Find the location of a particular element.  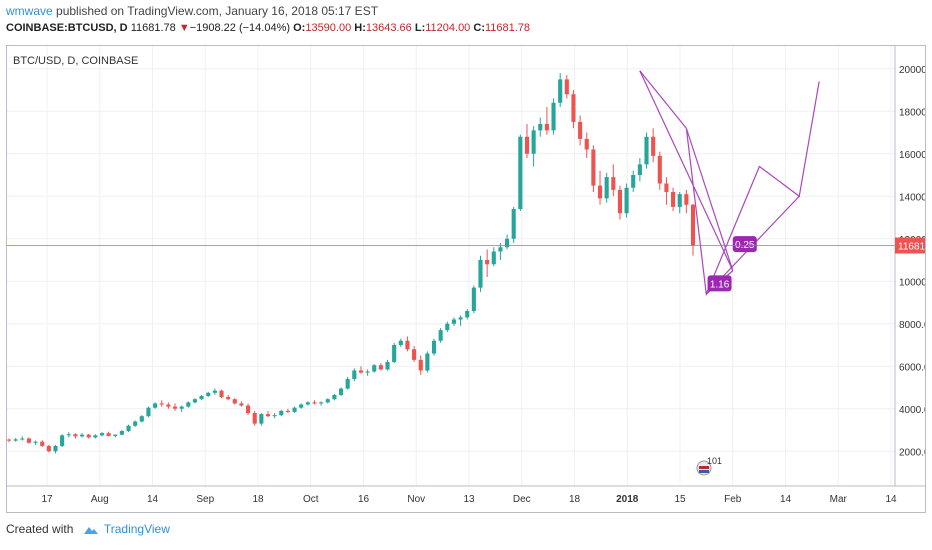

legend-label: BTC/USD, D, COINBASE is located at coordinates (75, 61).